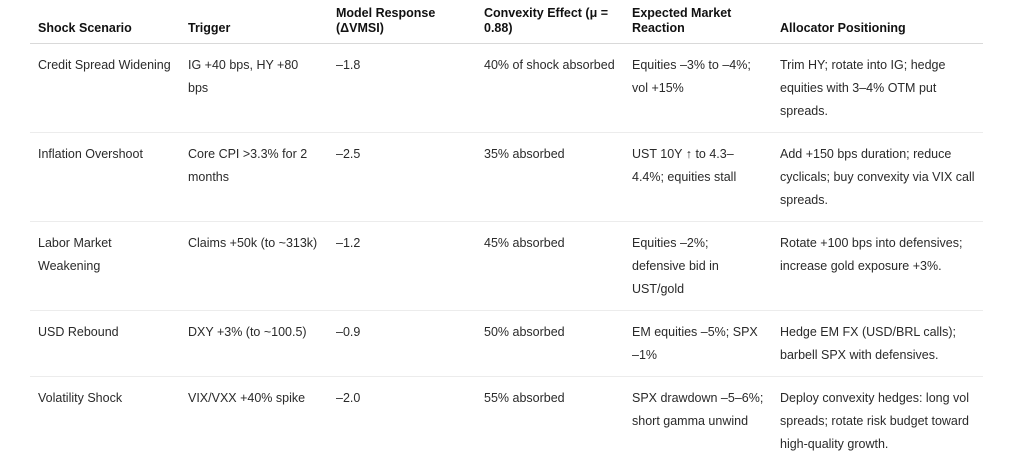 This screenshot has width=1024, height=466. Describe the element at coordinates (550, 343) in the screenshot. I see `cell-convexity-effect: 50% absorbed` at that location.